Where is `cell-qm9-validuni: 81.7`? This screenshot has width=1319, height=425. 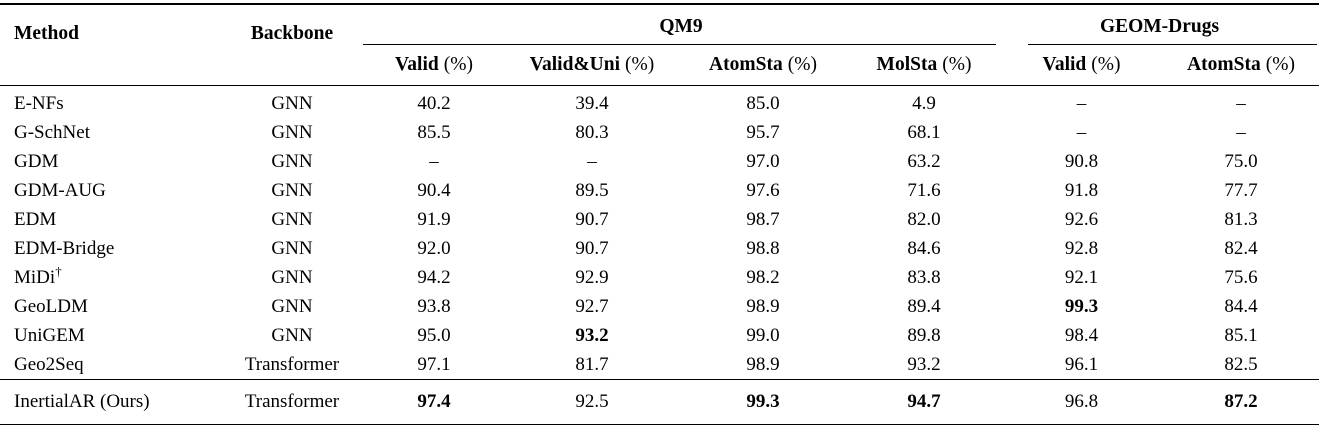
cell-qm9-validuni: 81.7 is located at coordinates (592, 364).